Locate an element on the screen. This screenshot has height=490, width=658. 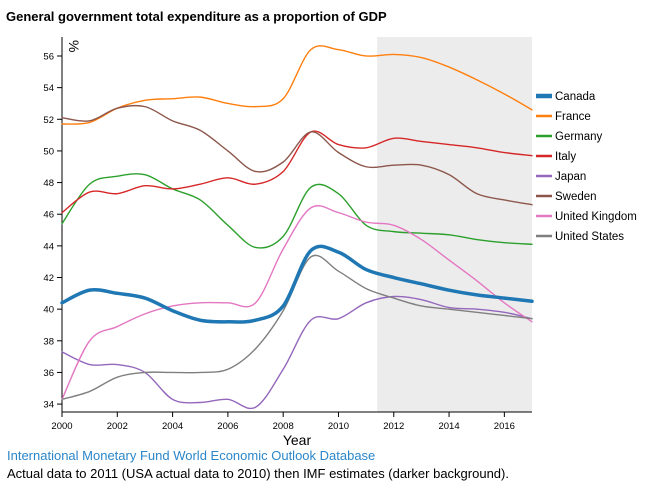
legend-label-france: France is located at coordinates (573, 117).